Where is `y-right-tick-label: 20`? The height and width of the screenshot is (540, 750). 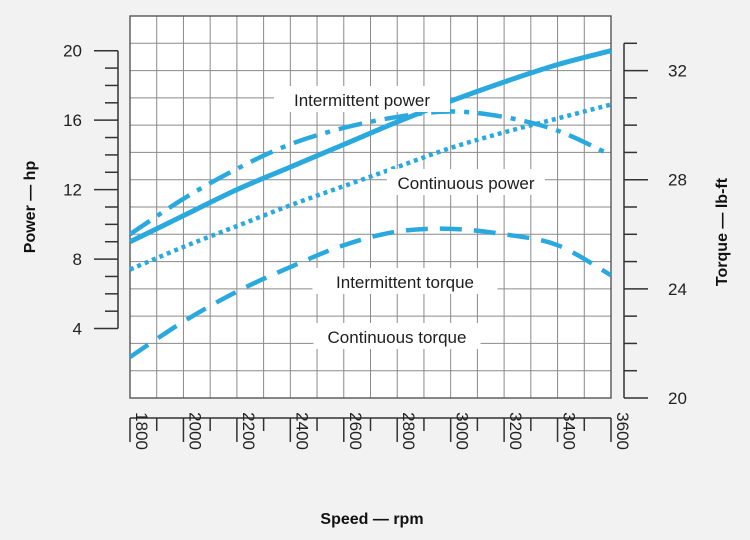 y-right-tick-label: 20 is located at coordinates (677, 398).